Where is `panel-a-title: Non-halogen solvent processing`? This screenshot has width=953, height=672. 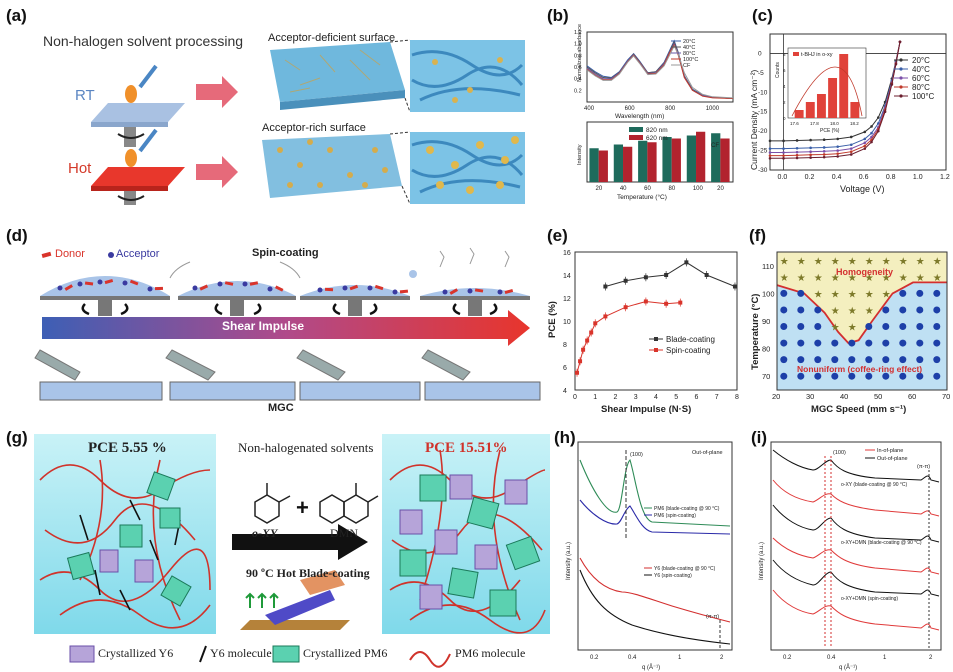
panel-a-title: Non-halogen solvent processing is located at coordinates (143, 41).